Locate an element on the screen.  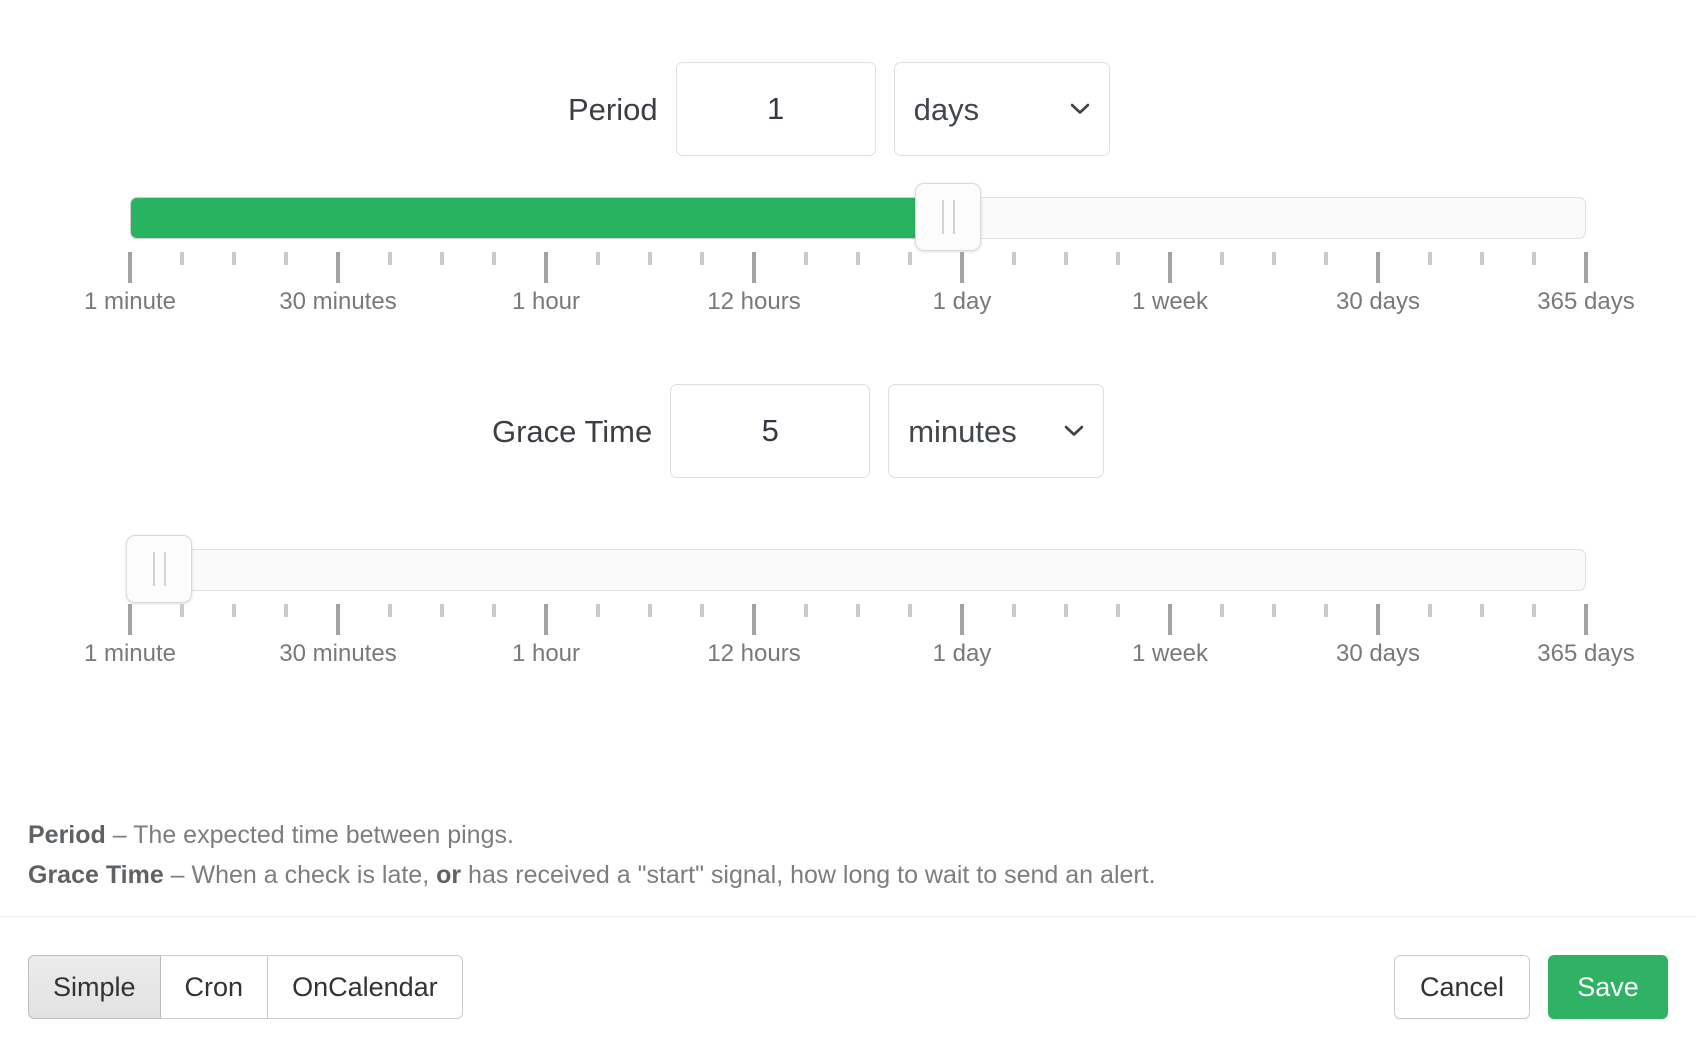
period-description-text: The expected time between pings. is located at coordinates (323, 835).